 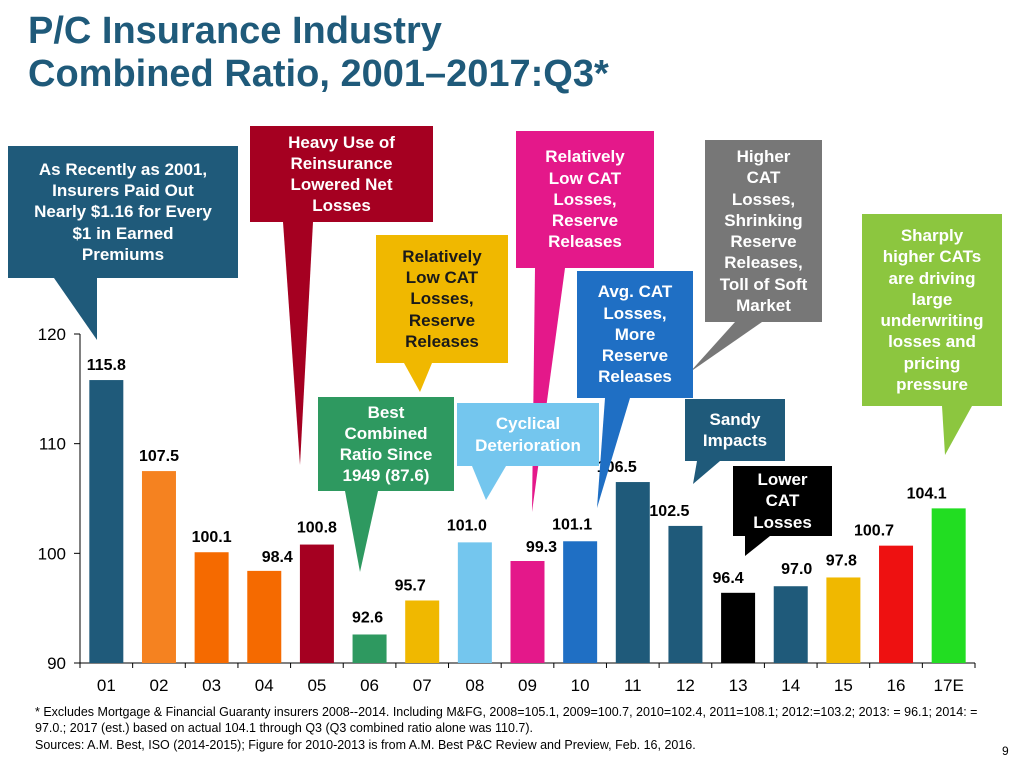 I want to click on callout-low-cat-2006: Relatively Low CAT Losses, Reserve Releases, so click(x=442, y=299).